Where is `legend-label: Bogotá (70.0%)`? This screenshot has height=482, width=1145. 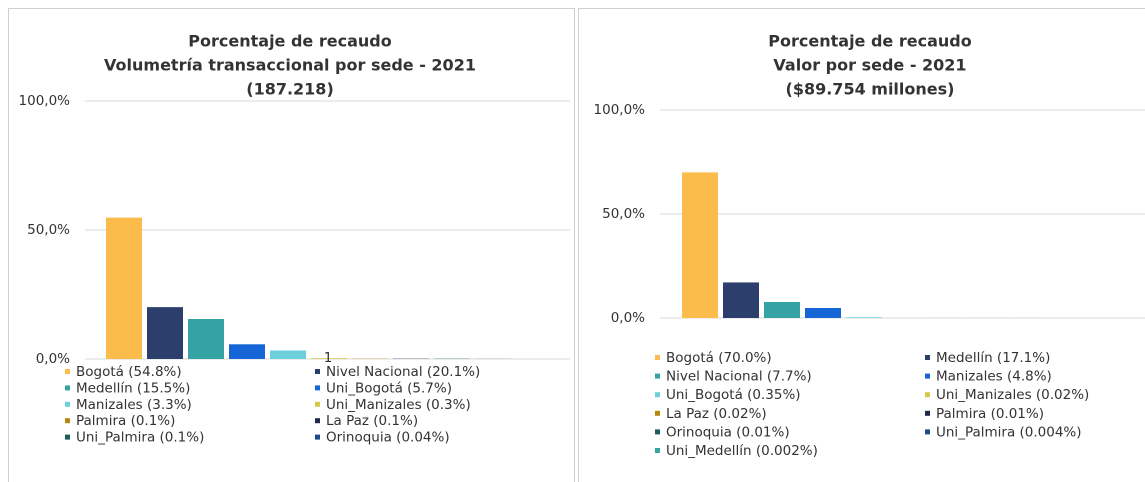
legend-label: Bogotá (70.0%) is located at coordinates (719, 358).